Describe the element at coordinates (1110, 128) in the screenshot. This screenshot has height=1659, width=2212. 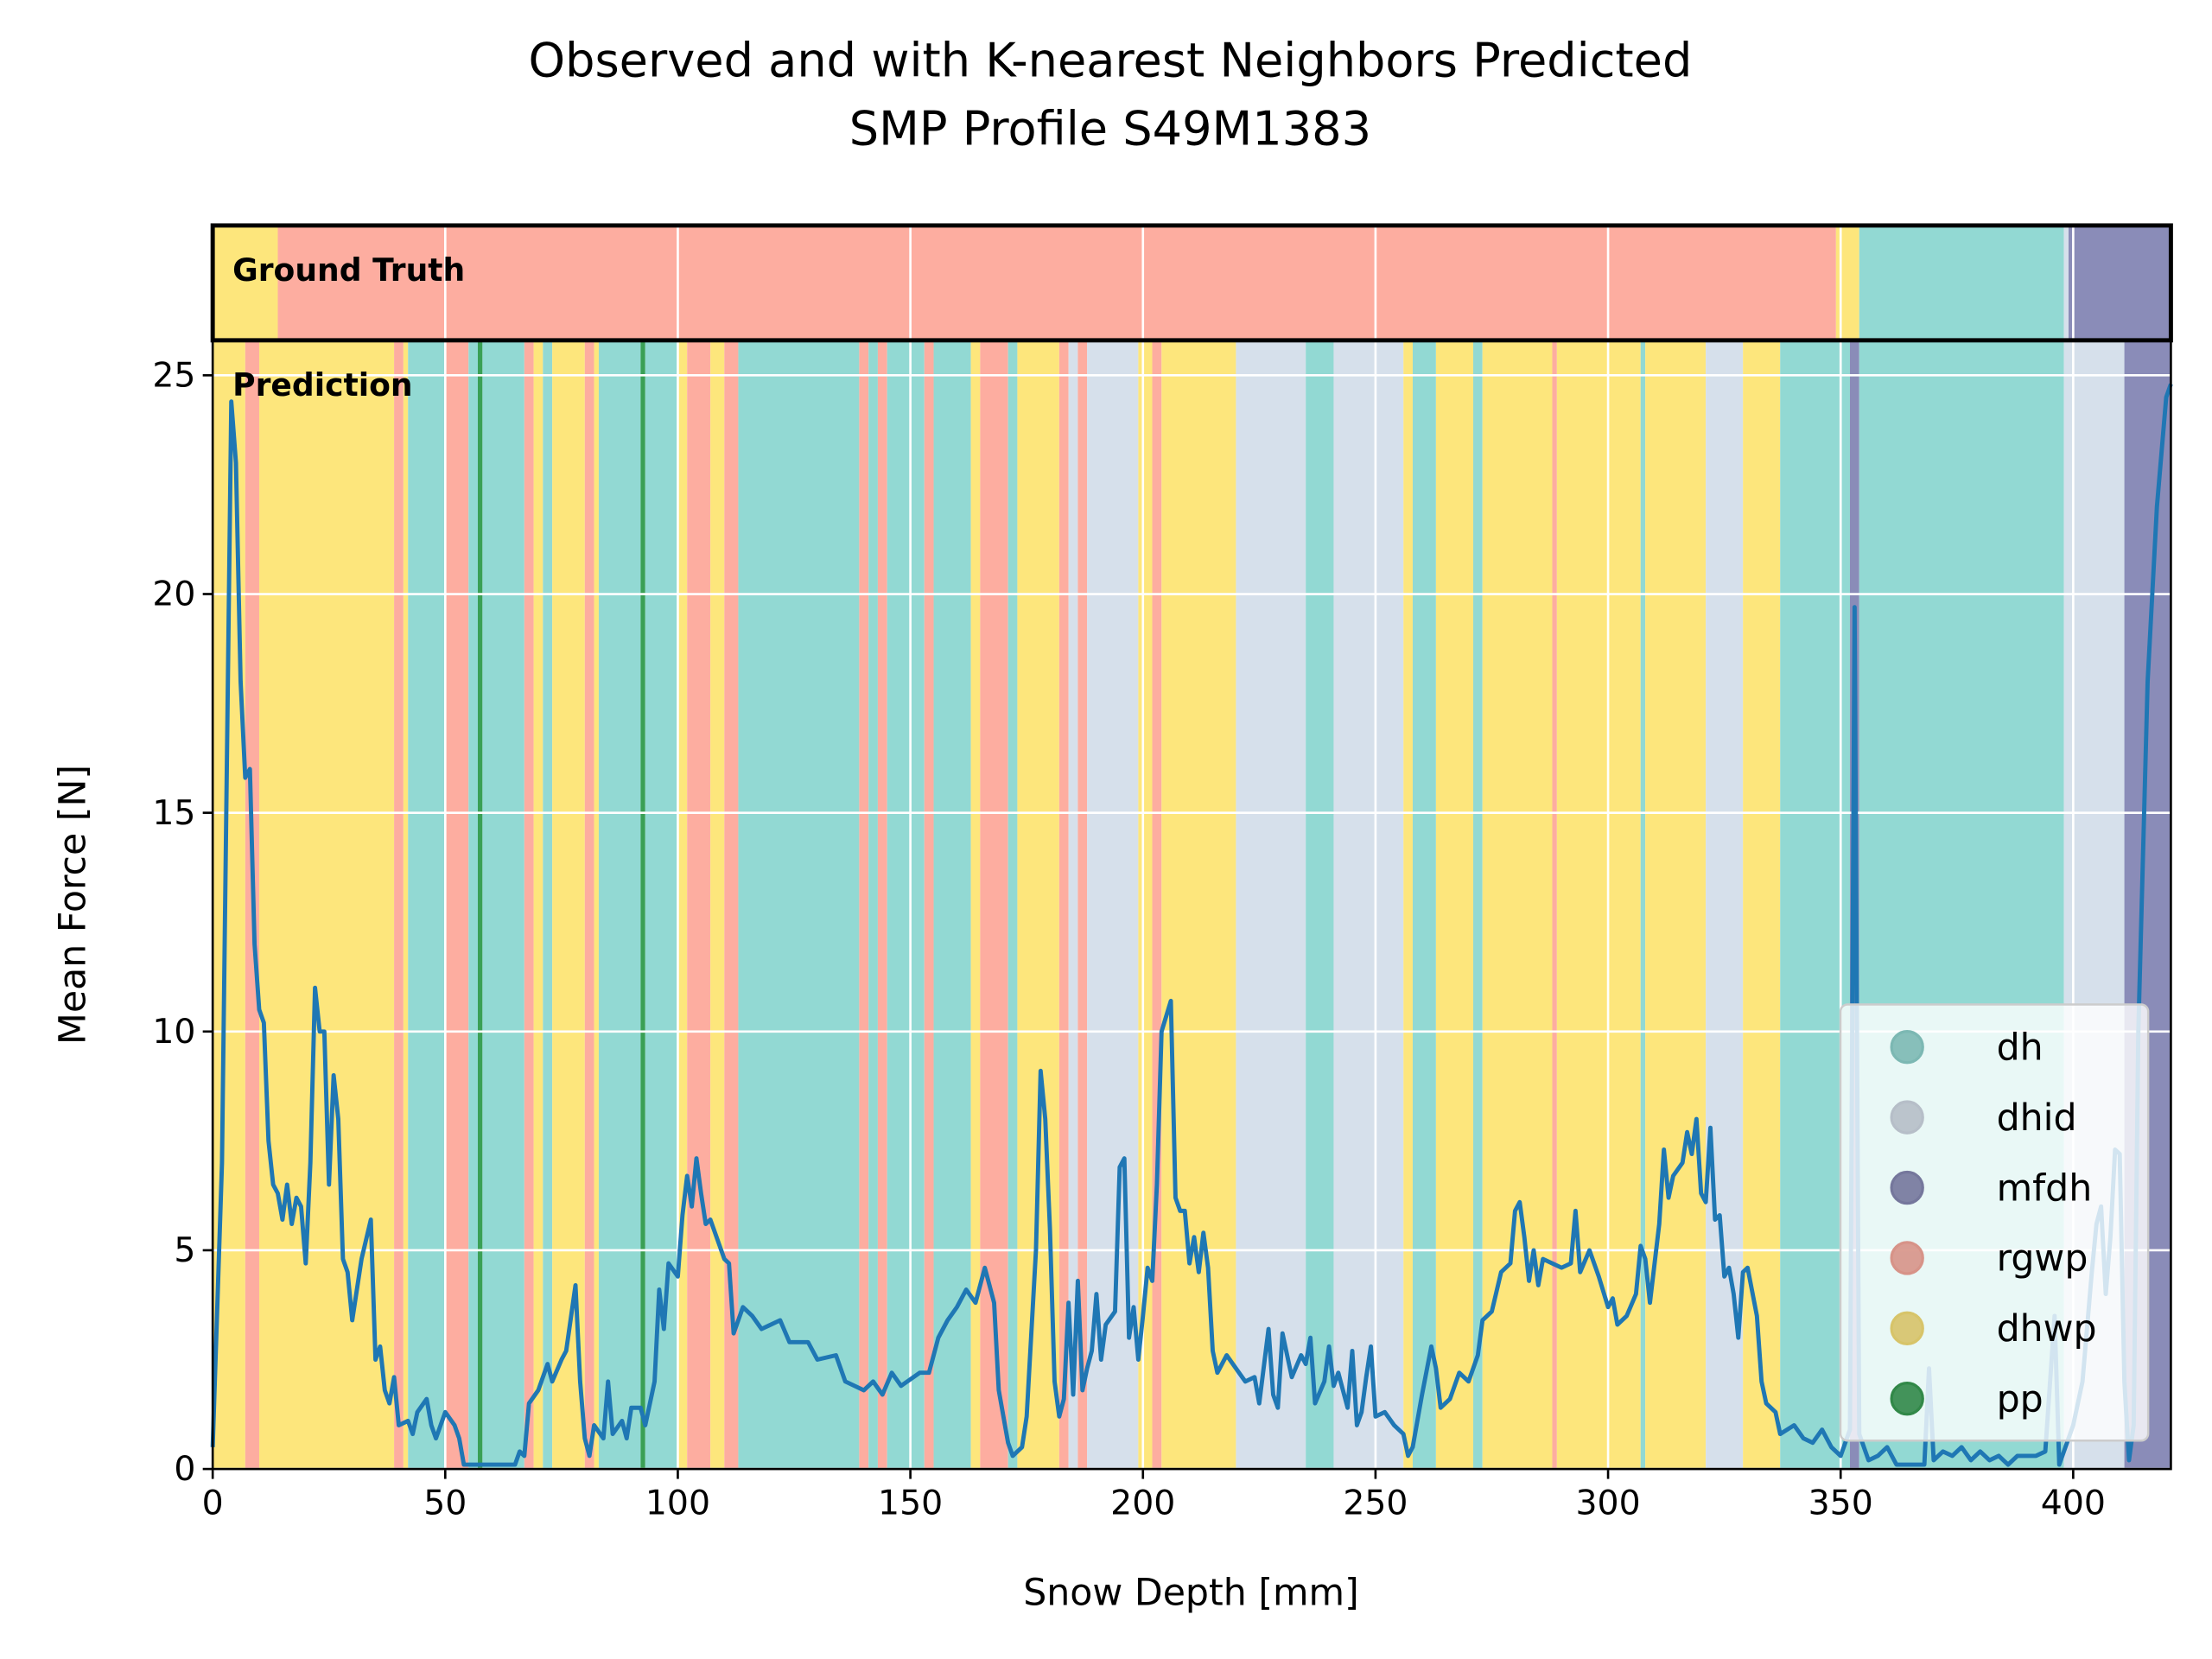
I see `chart-subtitle: SMP Profile S49M1383` at that location.